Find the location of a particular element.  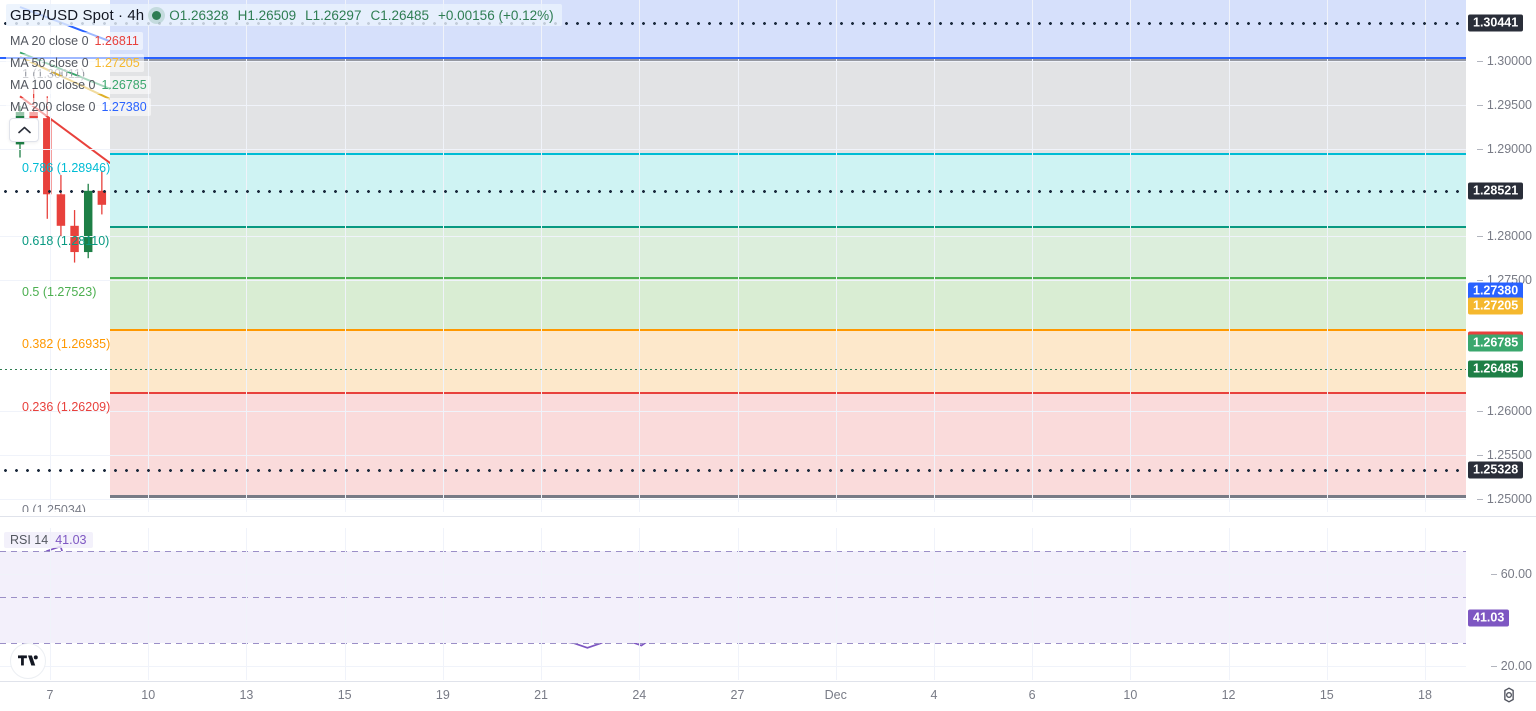

time-tick: 24 is located at coordinates (639, 695).